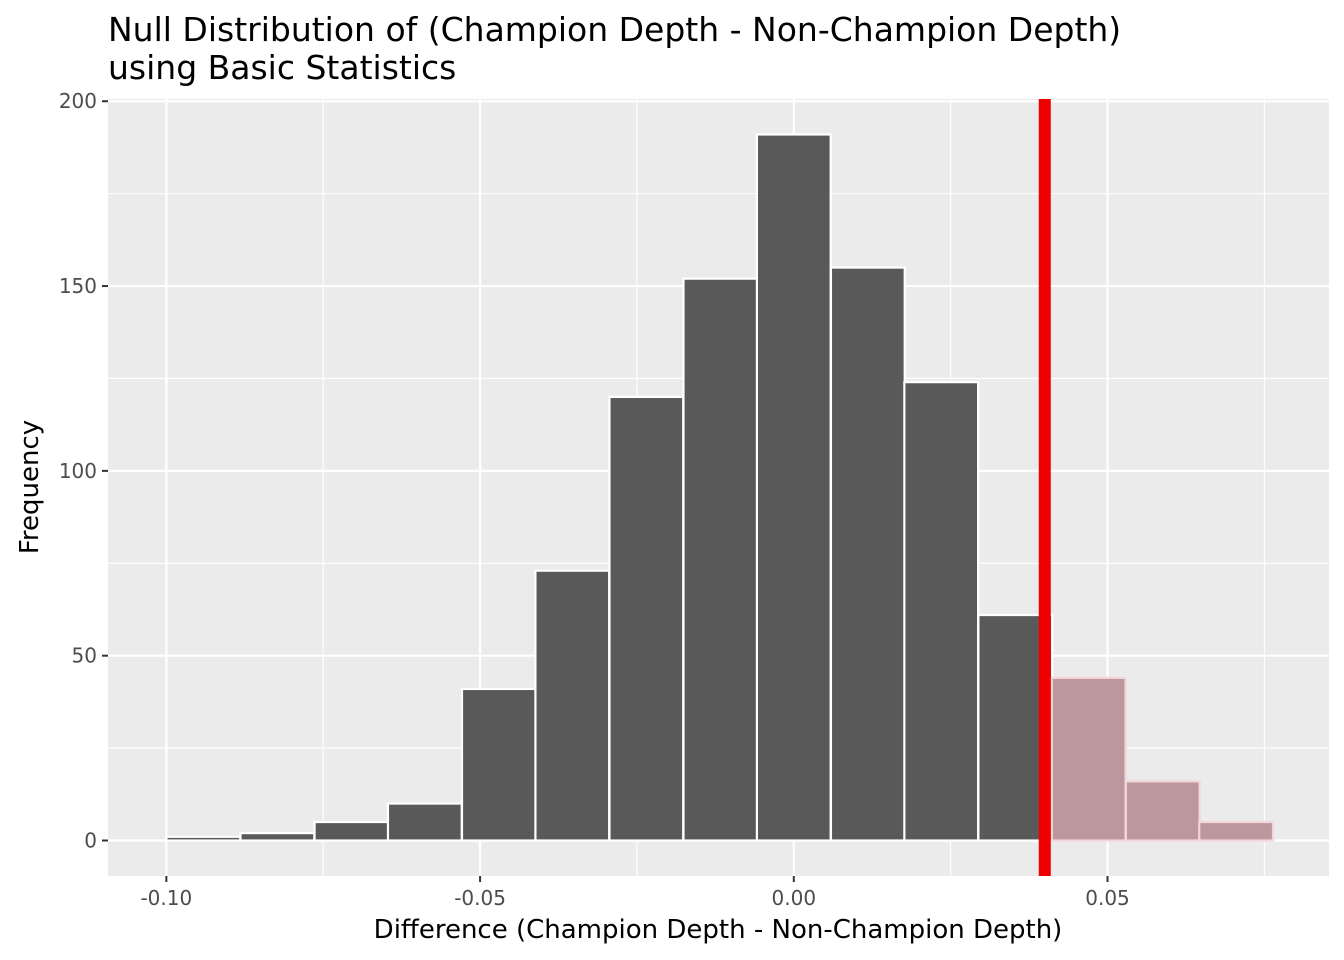 This screenshot has width=1344, height=960. Describe the element at coordinates (794, 898) in the screenshot. I see `x-tick-label: 0.00` at that location.